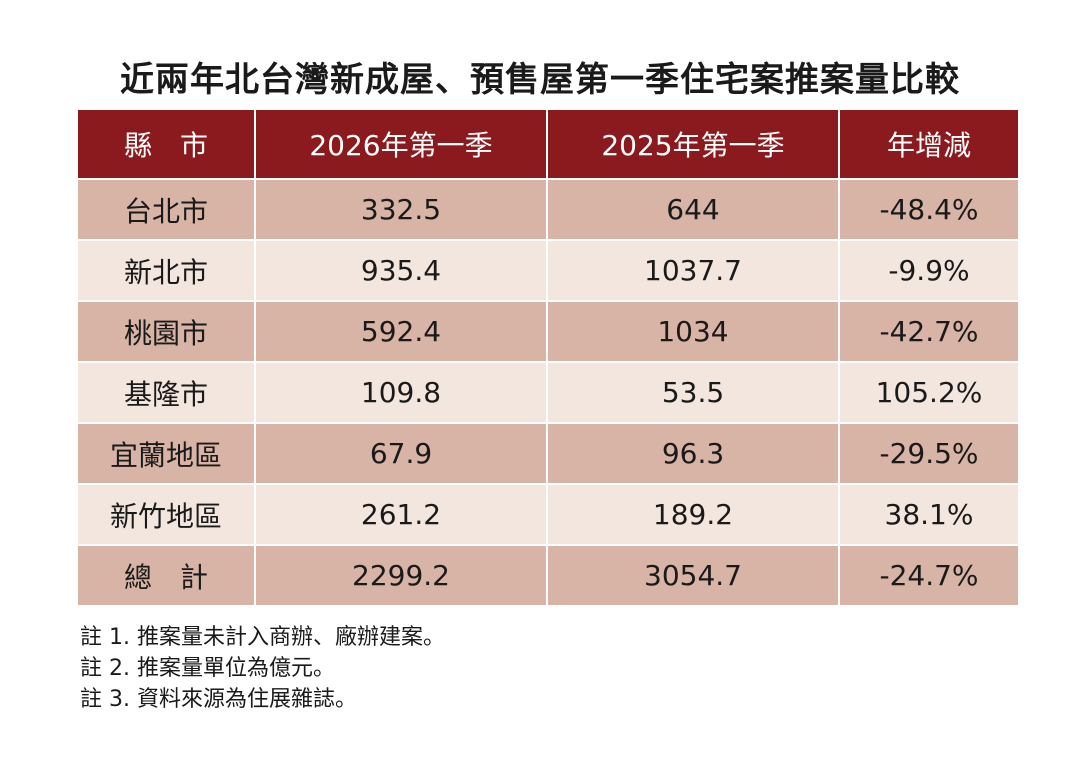 Image resolution: width=1080 pixels, height=776 pixels. What do you see at coordinates (540, 80) in the screenshot?
I see `table-title: 近兩年北台灣新成屋、預售屋第一季住宅案推案量比較` at bounding box center [540, 80].